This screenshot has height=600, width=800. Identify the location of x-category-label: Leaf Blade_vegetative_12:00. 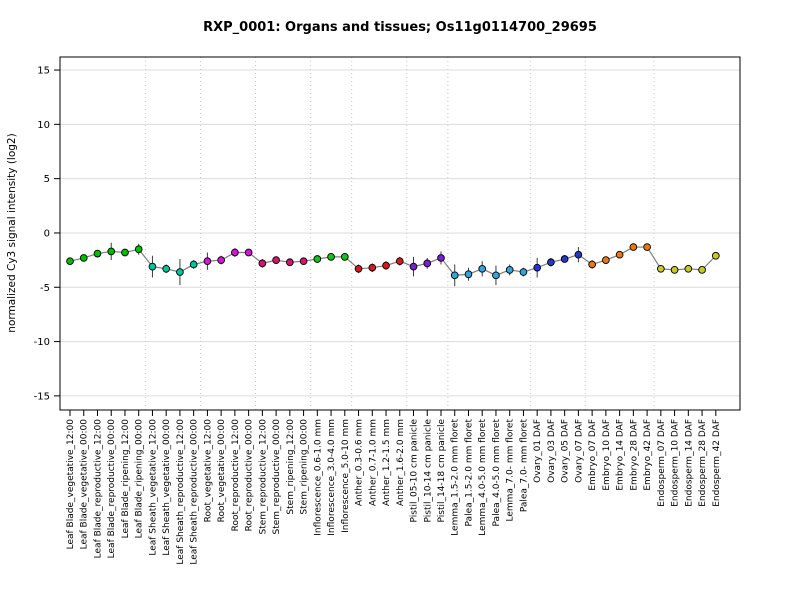
(71, 484).